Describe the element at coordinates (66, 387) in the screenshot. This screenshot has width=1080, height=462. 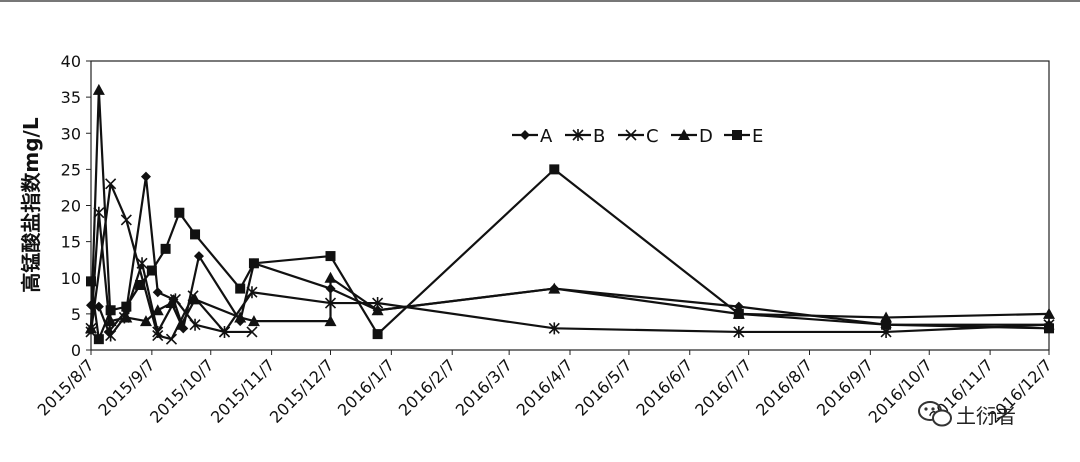
I see `x-tick-label: 2015/8/7` at that location.